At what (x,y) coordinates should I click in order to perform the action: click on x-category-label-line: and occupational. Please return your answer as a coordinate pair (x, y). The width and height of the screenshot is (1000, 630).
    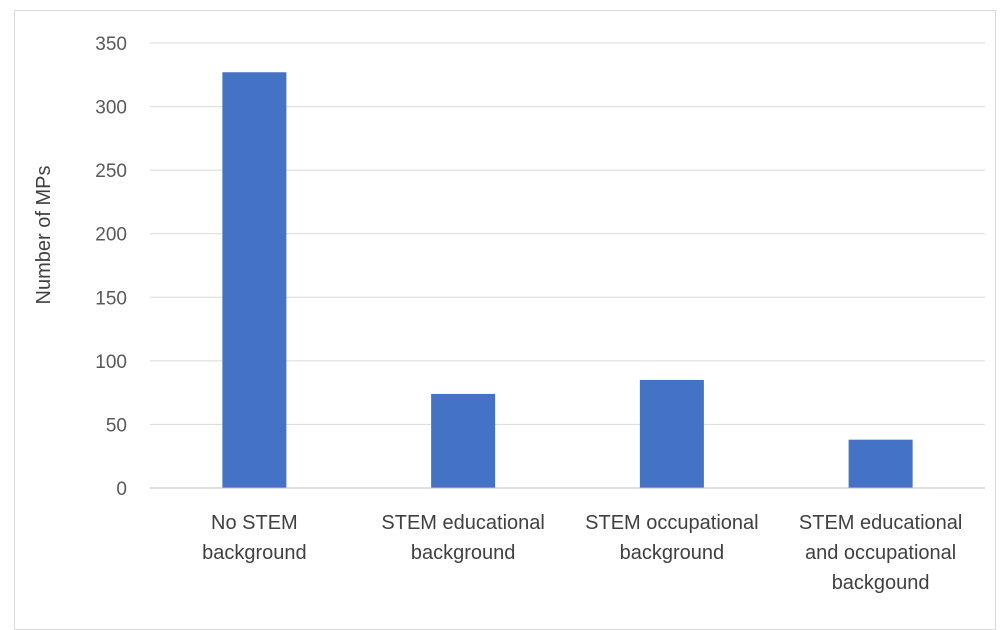
    Looking at the image, I should click on (880, 553).